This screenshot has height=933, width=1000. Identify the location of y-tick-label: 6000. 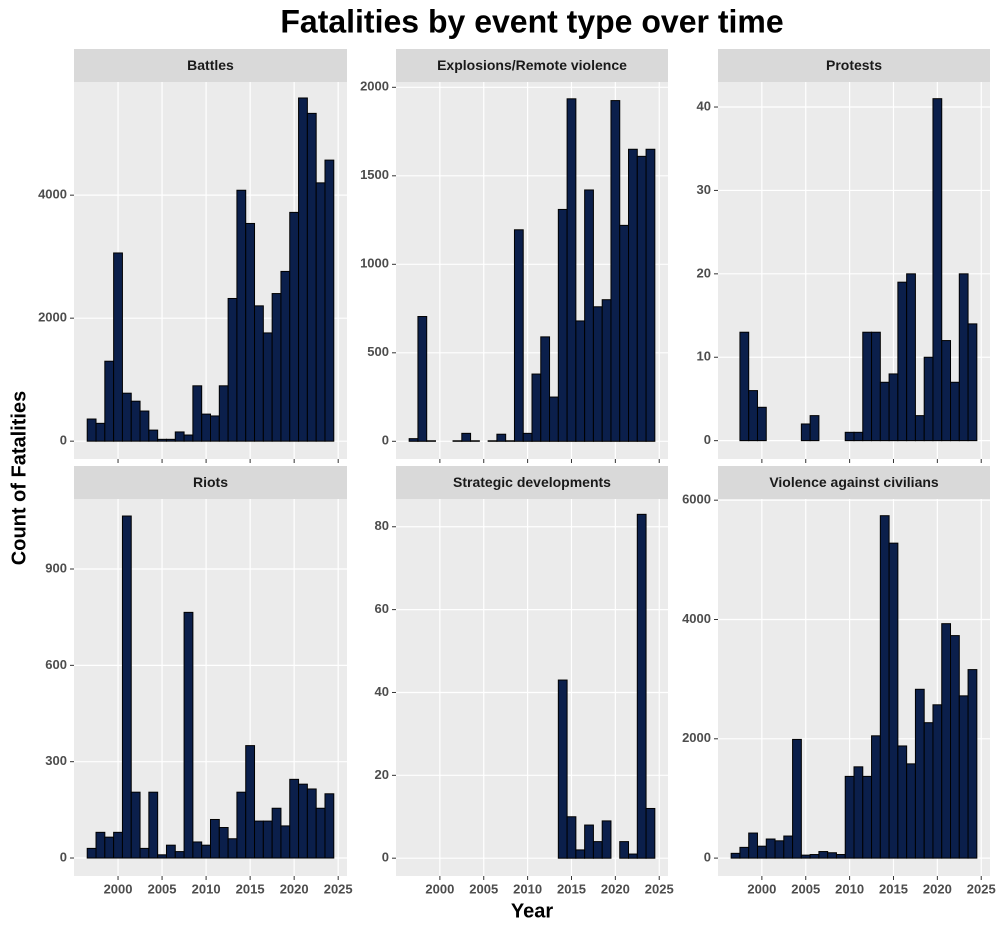
(696, 499).